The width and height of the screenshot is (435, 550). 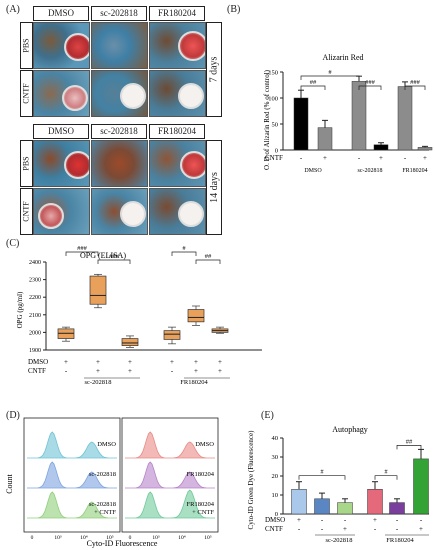 What do you see at coordinates (400, 540) in the screenshot?
I see `group-label-fr180204: FR180204` at bounding box center [400, 540].